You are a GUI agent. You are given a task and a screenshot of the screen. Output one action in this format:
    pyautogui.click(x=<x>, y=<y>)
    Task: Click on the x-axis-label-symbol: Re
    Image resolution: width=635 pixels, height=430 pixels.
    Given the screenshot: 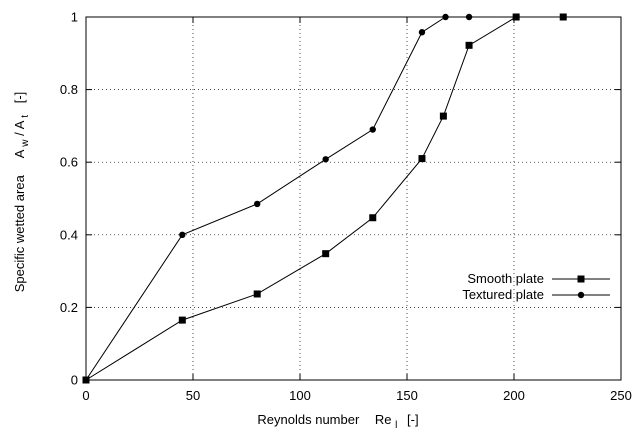 What is the action you would take?
    pyautogui.click(x=383, y=419)
    